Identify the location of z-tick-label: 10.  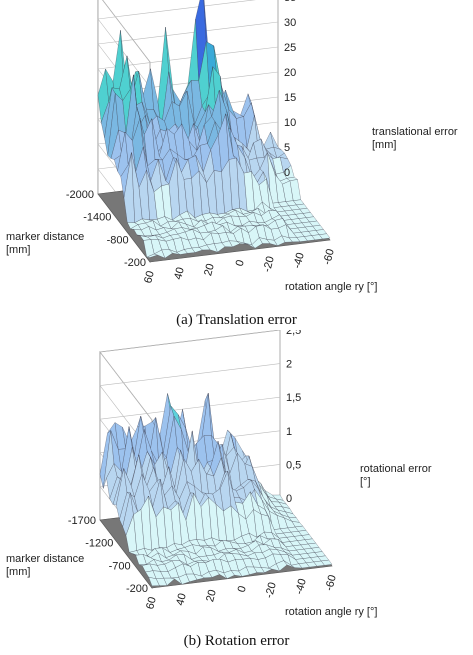
(290, 123).